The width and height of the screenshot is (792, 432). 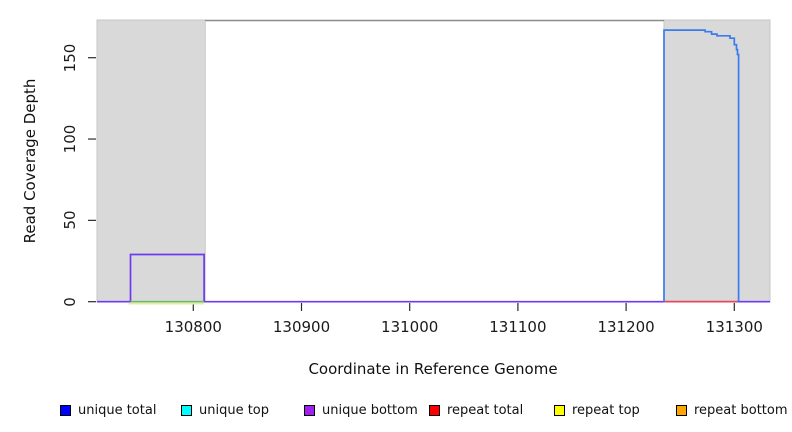 I want to click on y-tick-label: 150, so click(x=70, y=58).